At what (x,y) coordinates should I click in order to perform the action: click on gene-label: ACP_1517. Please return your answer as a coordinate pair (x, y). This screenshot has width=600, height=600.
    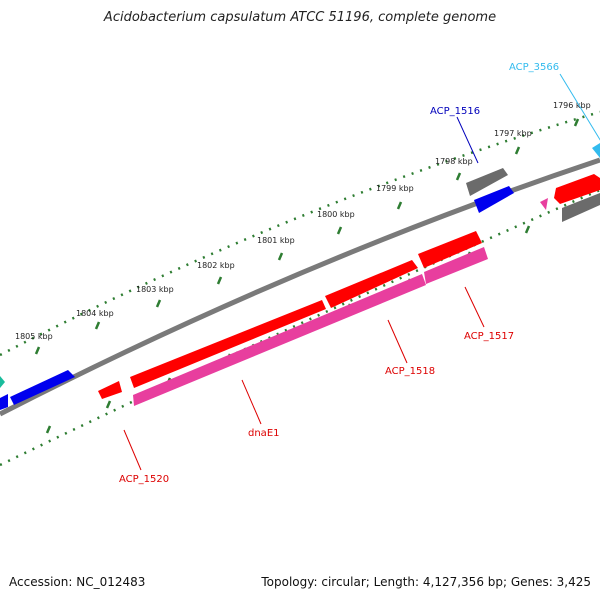
    Looking at the image, I should click on (489, 336).